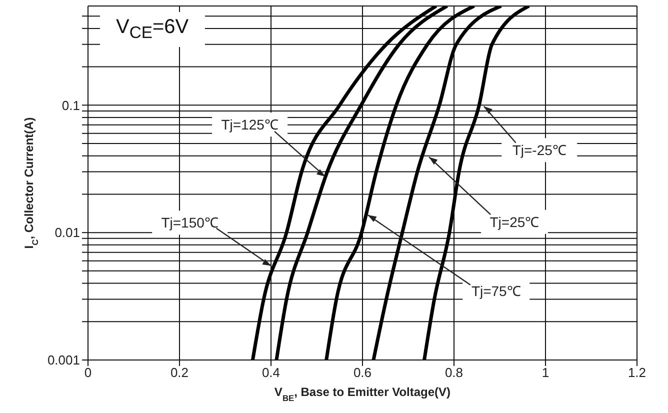 The height and width of the screenshot is (413, 668). What do you see at coordinates (63, 360) in the screenshot?
I see `y-tick-label: 0.001` at bounding box center [63, 360].